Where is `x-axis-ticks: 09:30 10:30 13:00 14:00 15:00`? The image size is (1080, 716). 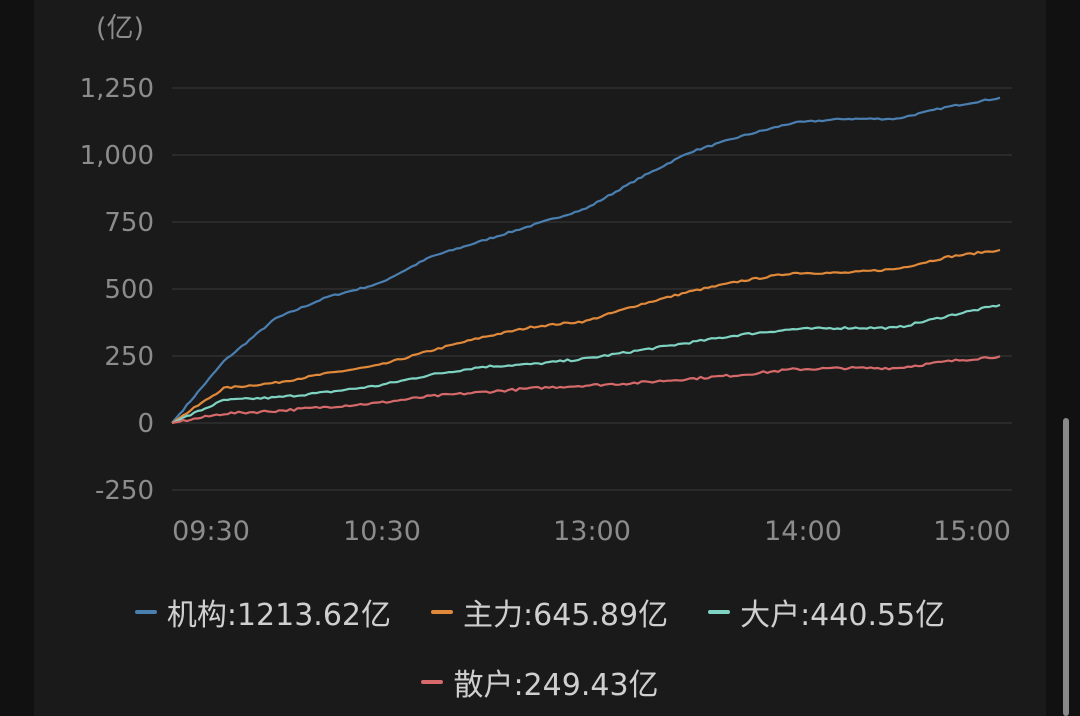 x-axis-ticks: 09:30 10:30 13:00 14:00 15:00 is located at coordinates (591, 531).